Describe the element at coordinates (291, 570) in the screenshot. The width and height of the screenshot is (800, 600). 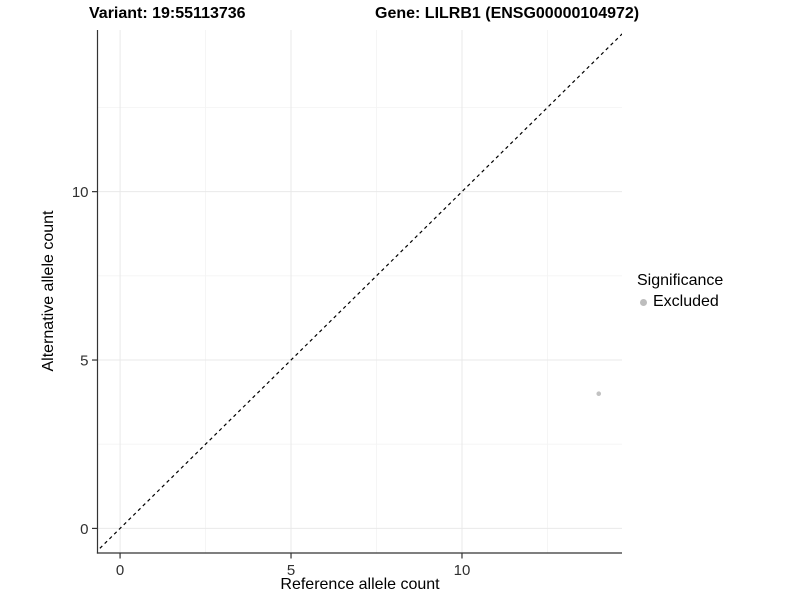
I see `x-tick-label: 5` at that location.